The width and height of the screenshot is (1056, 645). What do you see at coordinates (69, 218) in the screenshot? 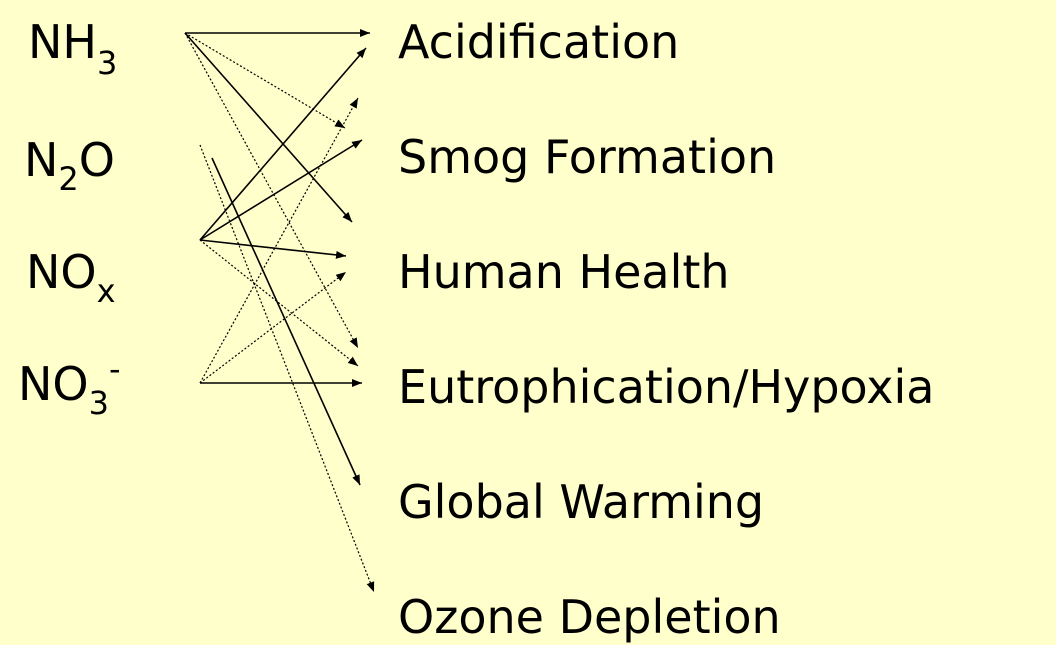
I see `sources: NH3 N2O NOx NO3-` at bounding box center [69, 218].